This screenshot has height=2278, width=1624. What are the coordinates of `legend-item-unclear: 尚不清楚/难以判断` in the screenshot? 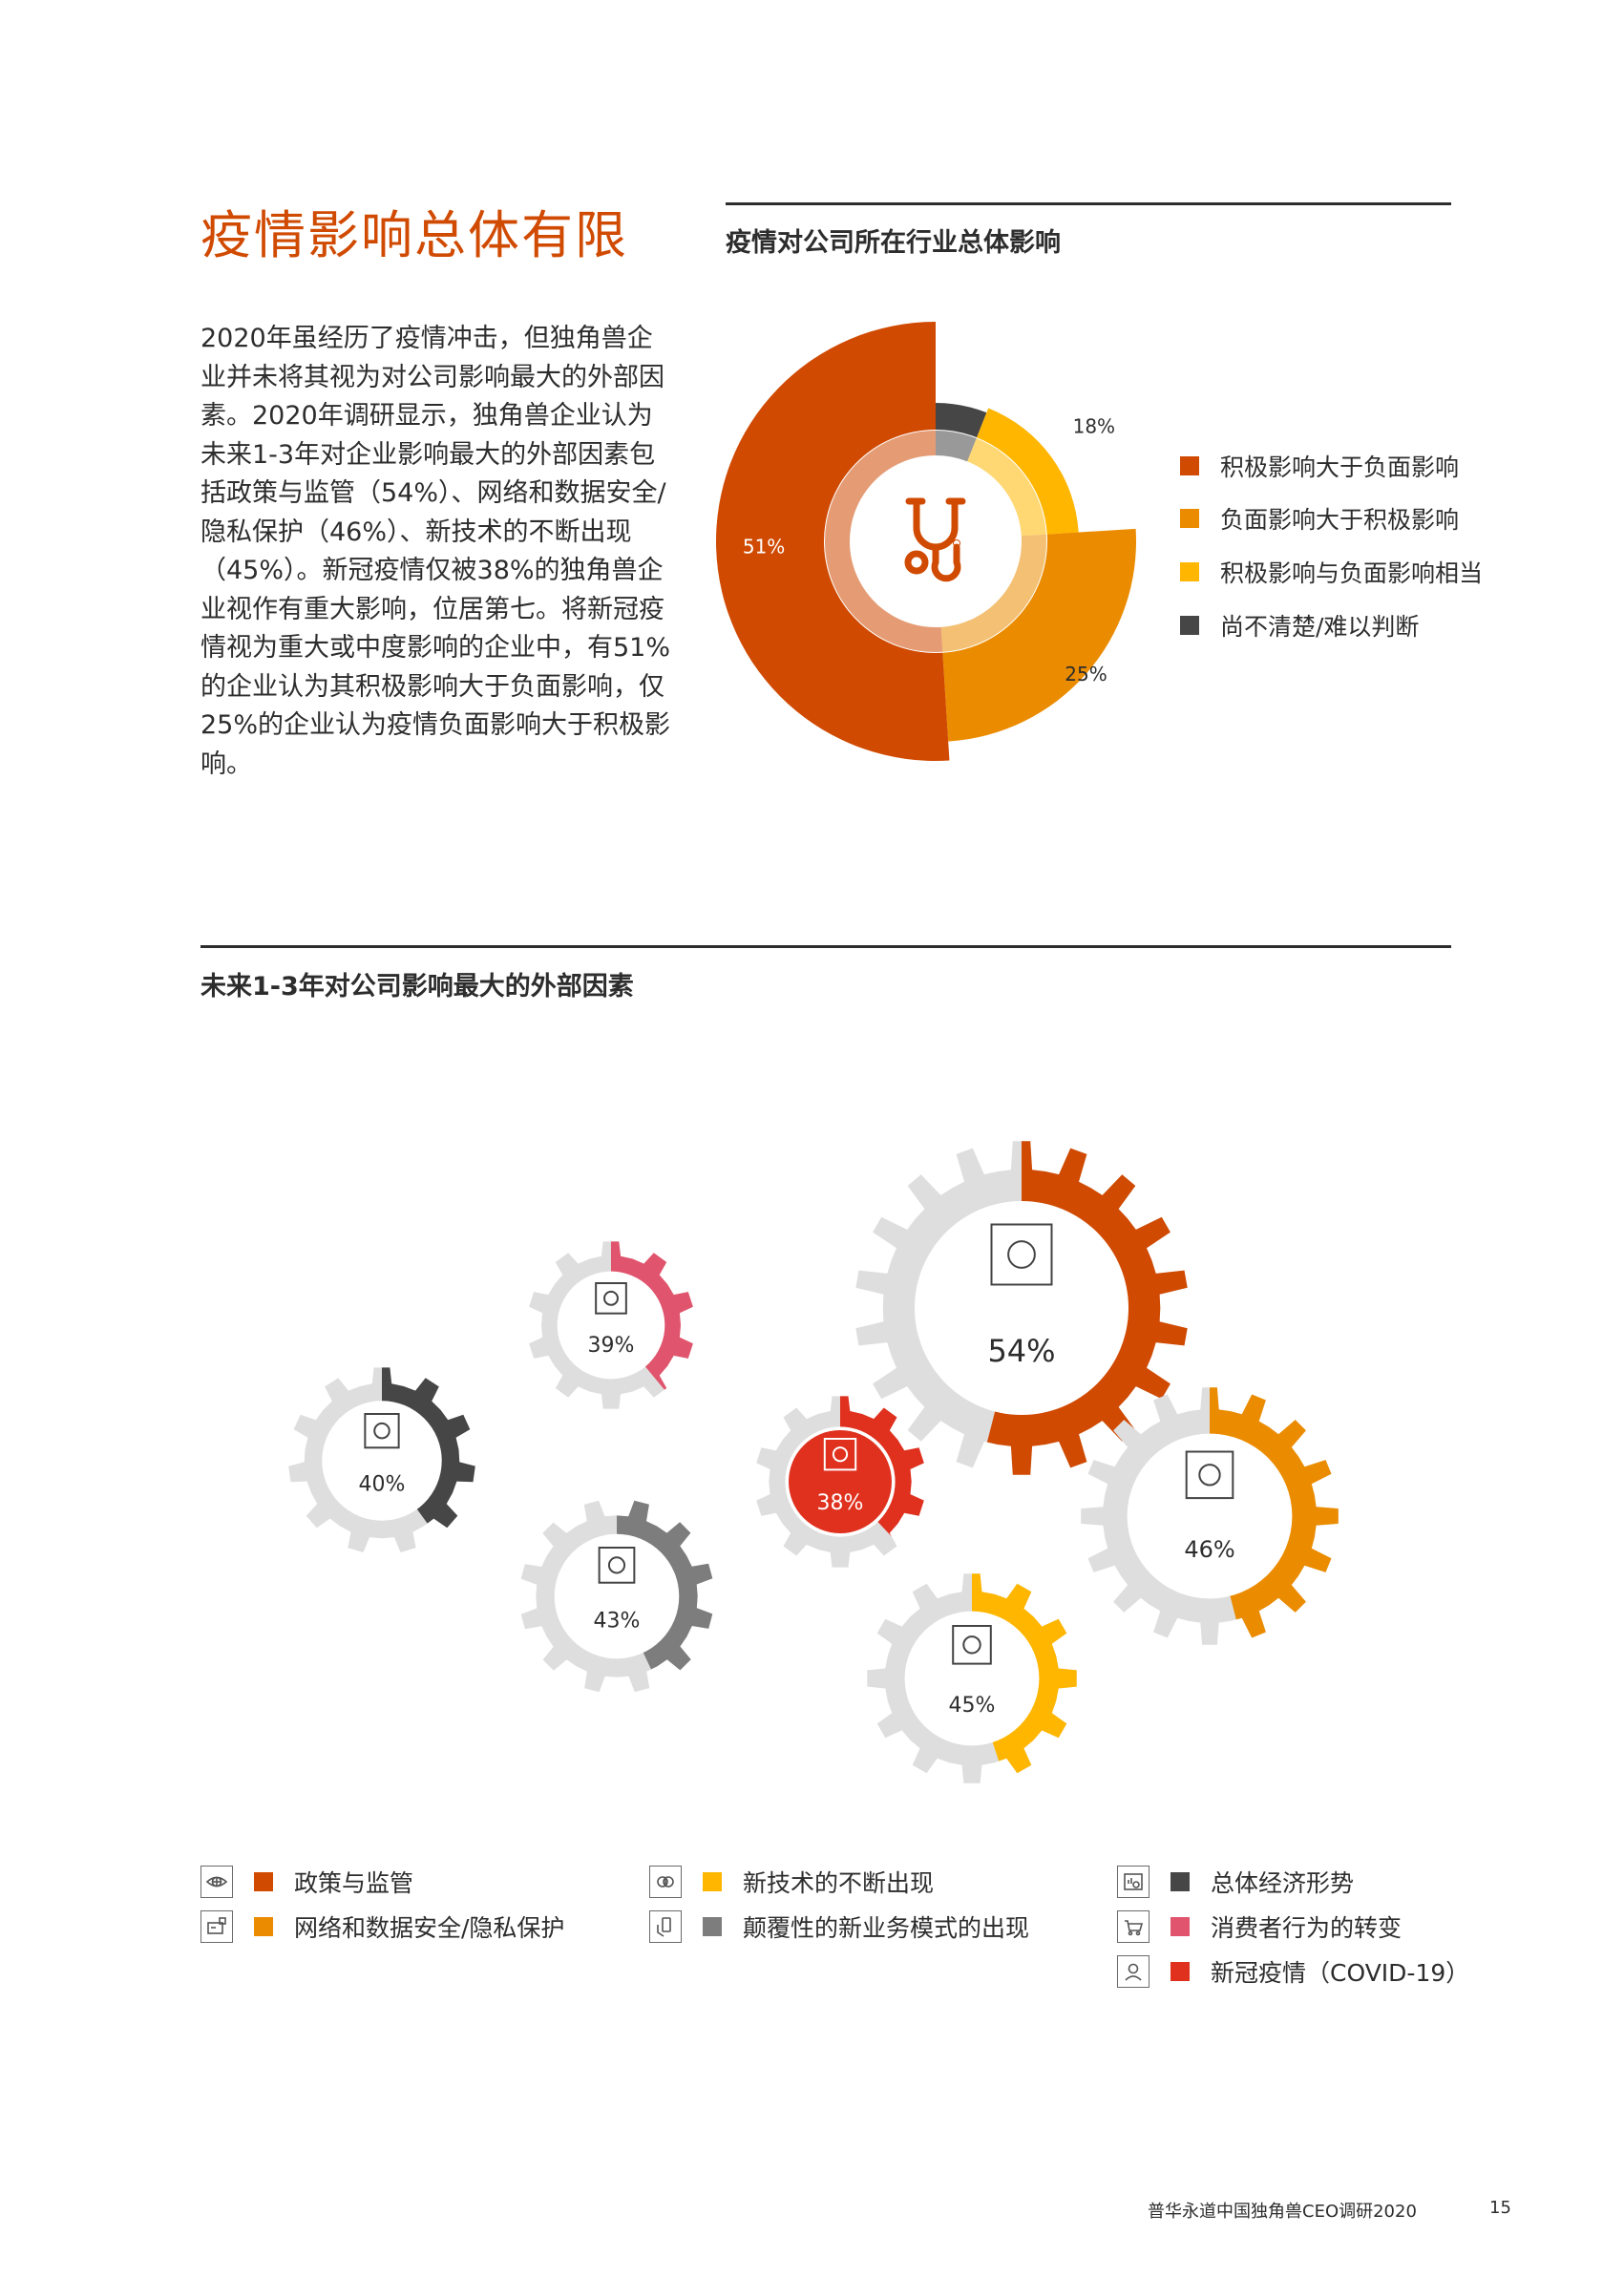 It's located at (1299, 625).